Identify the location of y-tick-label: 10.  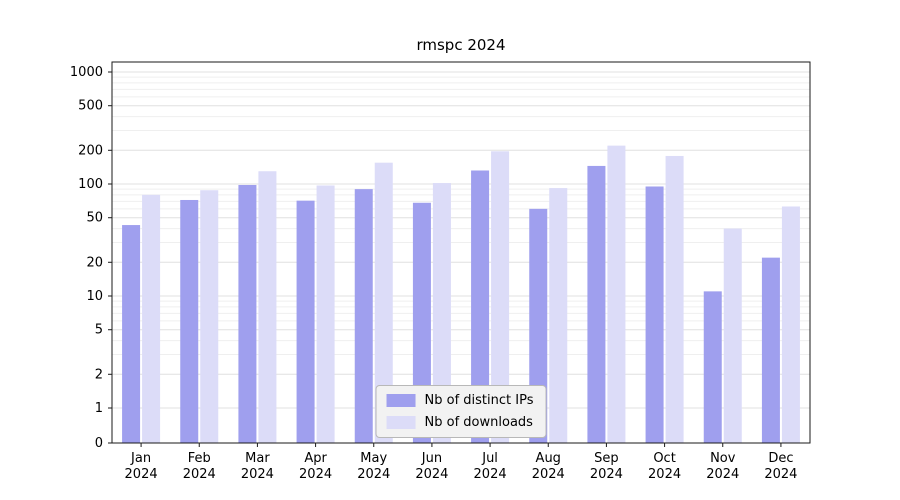
(94, 296).